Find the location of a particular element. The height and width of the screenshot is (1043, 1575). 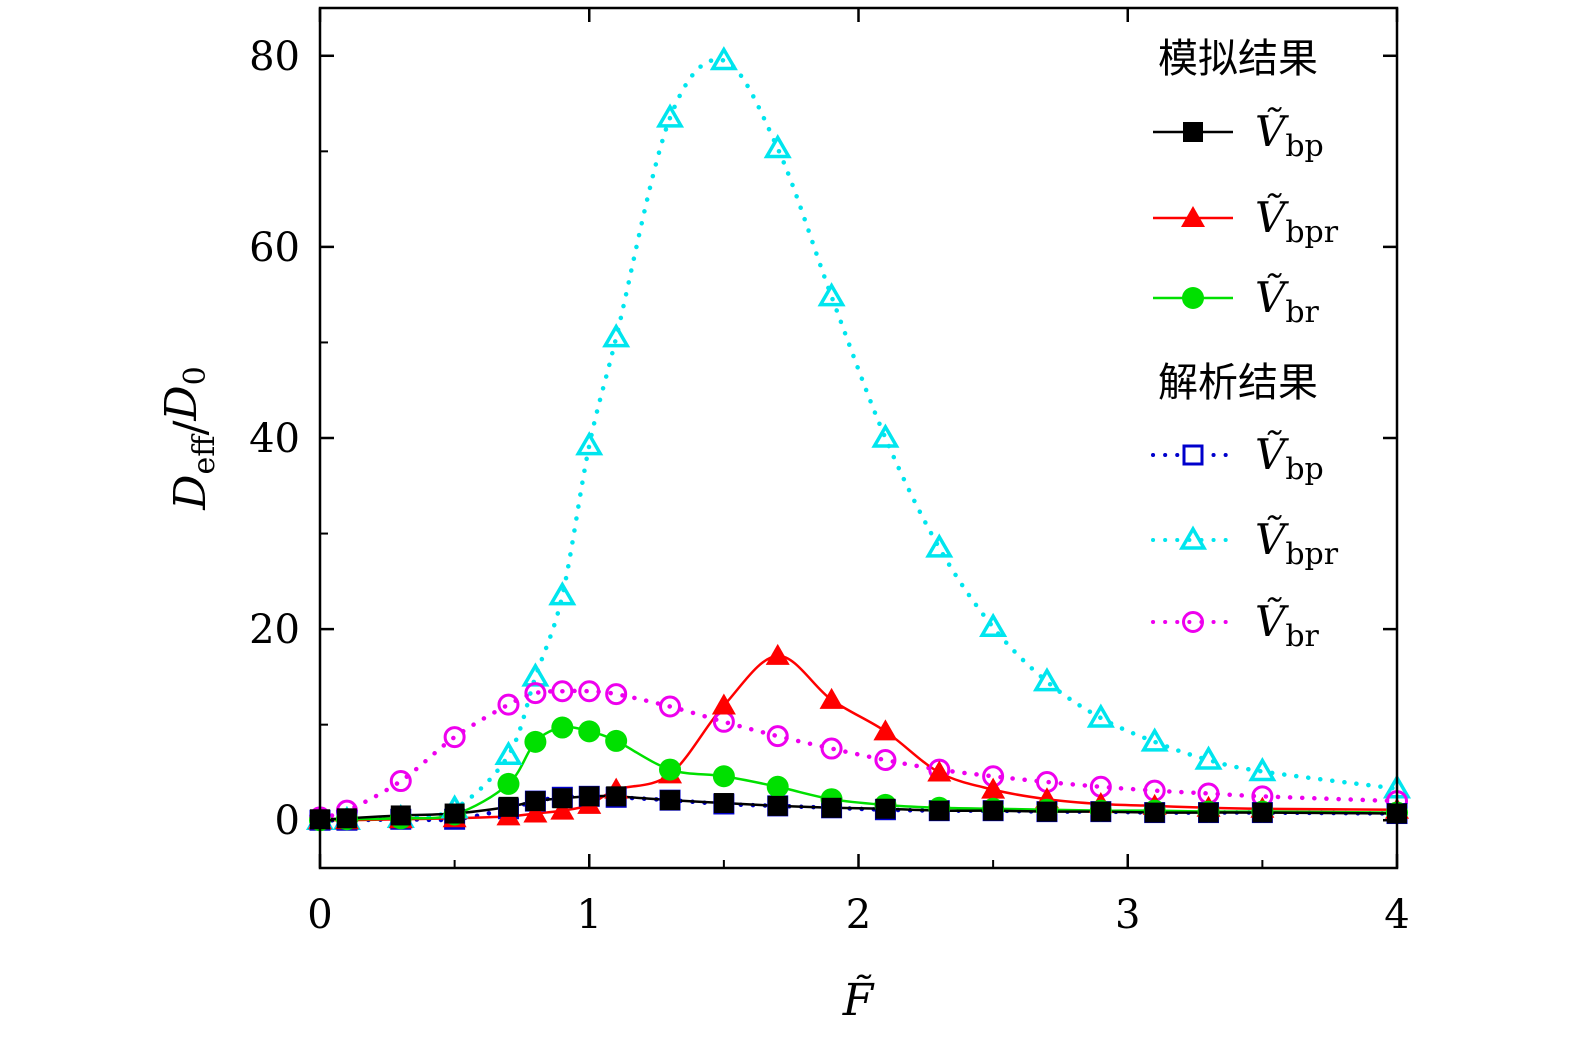

x-tick-label-3: 3 is located at coordinates (1127, 915).